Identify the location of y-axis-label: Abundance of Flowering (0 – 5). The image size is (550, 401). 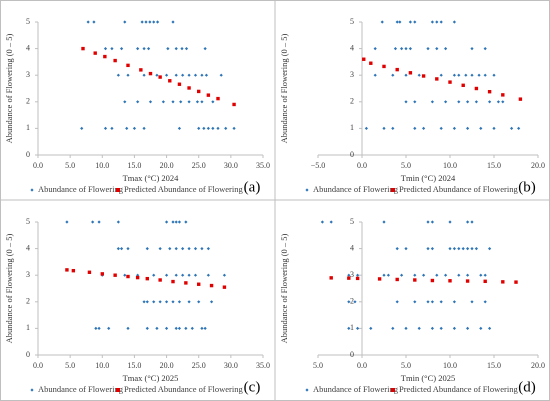
(9, 88).